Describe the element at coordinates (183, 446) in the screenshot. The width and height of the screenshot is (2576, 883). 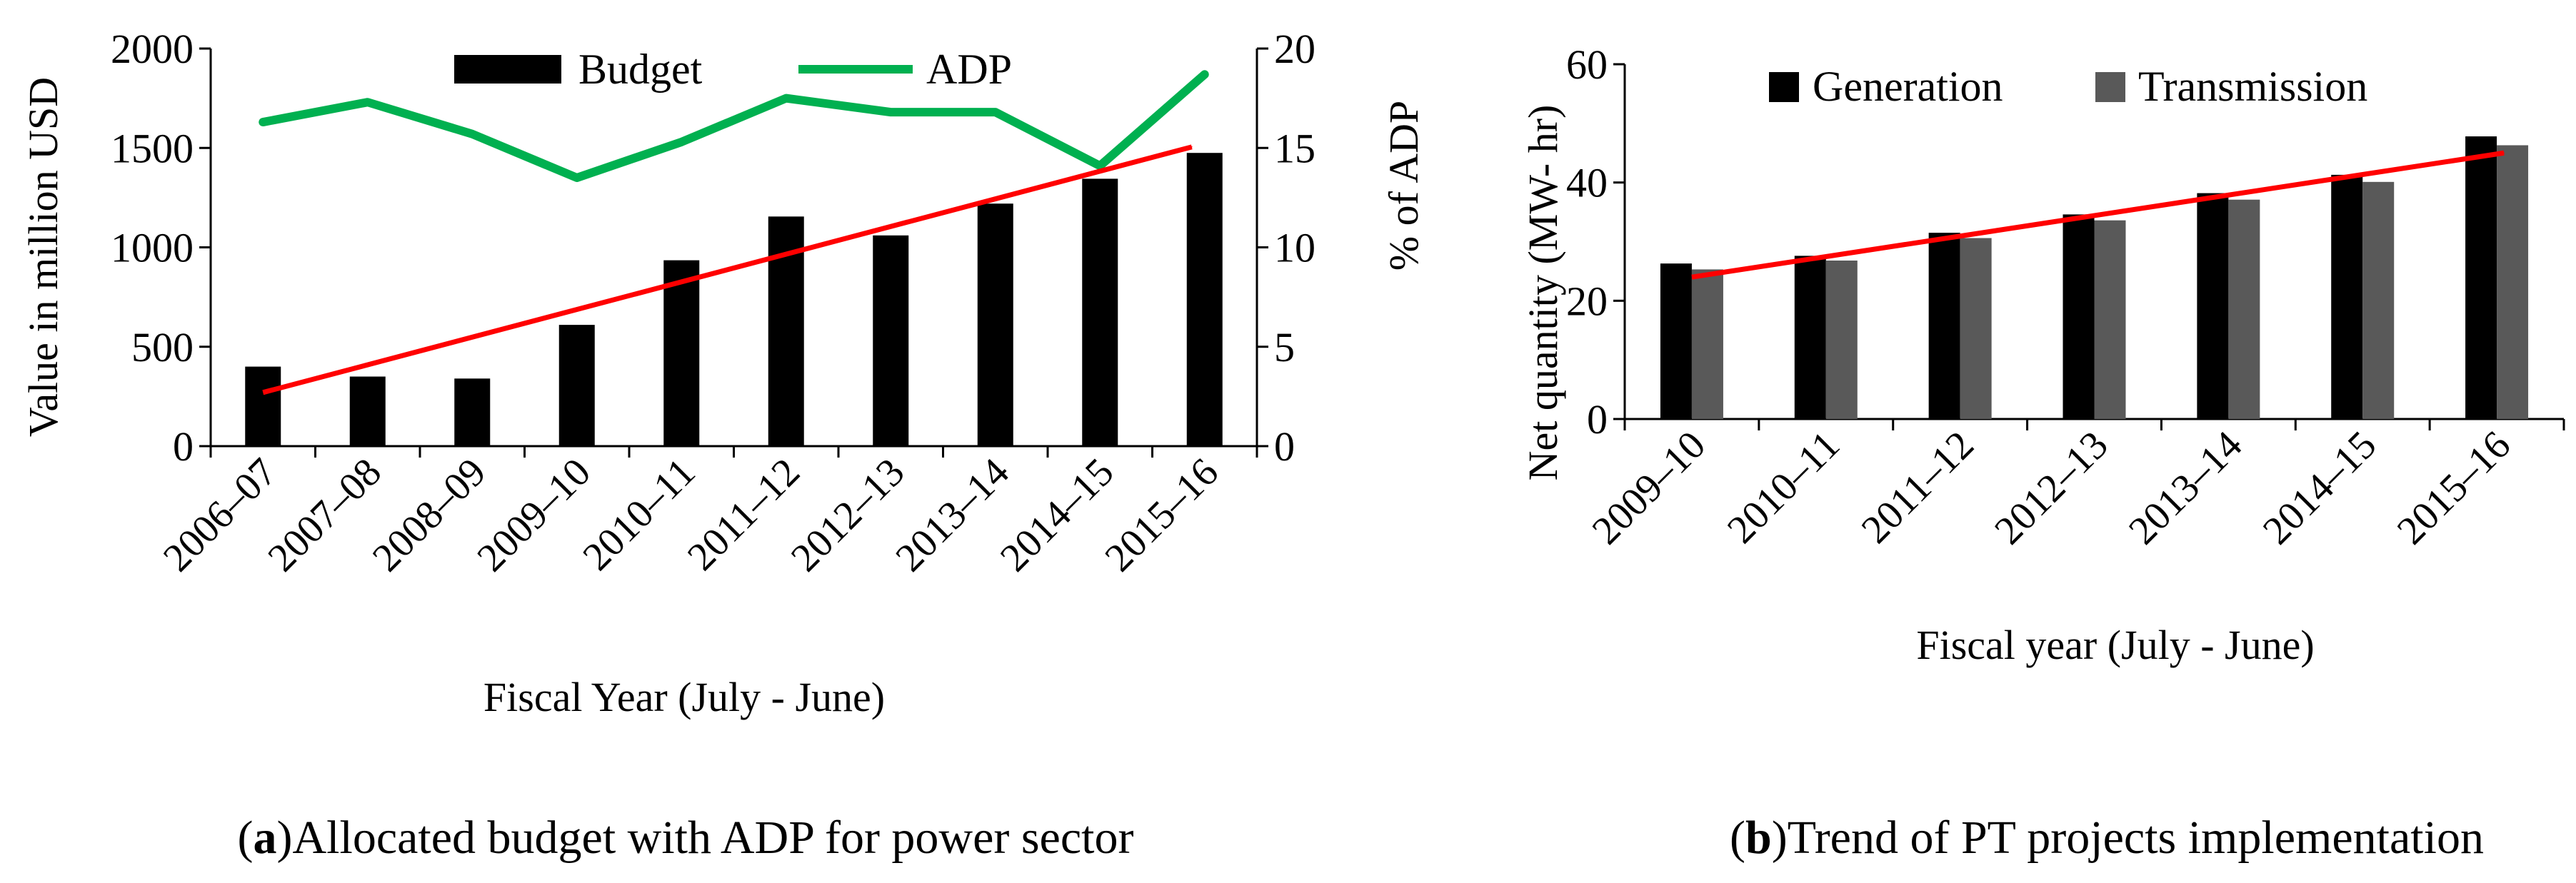
I see `chart-a-ytick-label: 0` at that location.